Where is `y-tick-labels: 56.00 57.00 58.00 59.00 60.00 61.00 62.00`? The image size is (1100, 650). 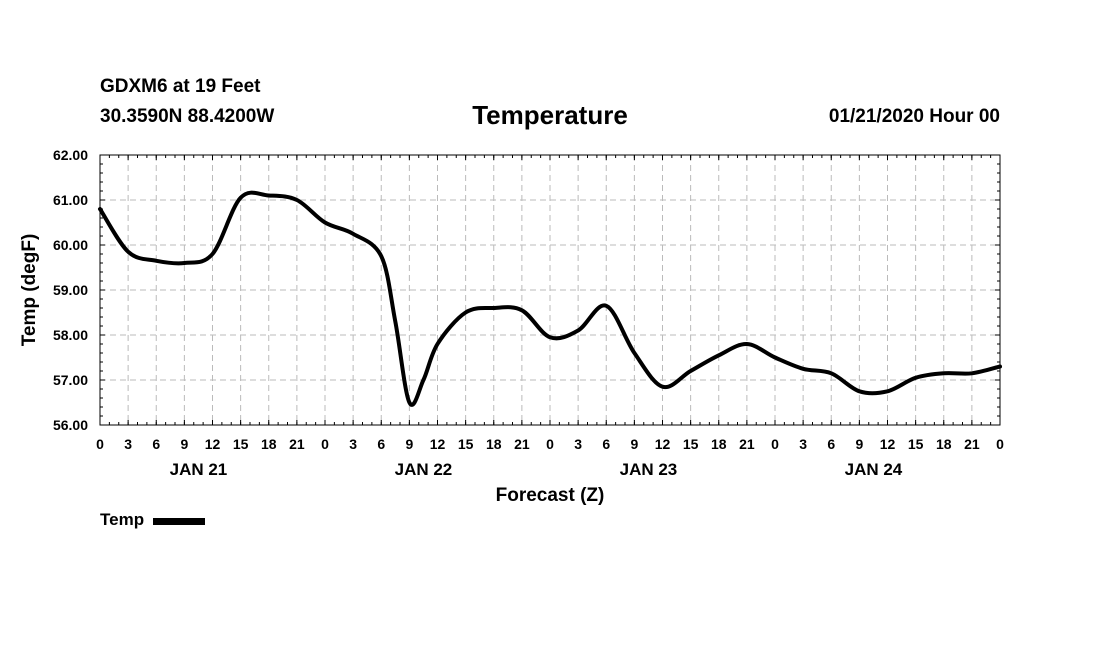 y-tick-labels: 56.00 57.00 58.00 59.00 60.00 61.00 62.00 is located at coordinates (70, 290).